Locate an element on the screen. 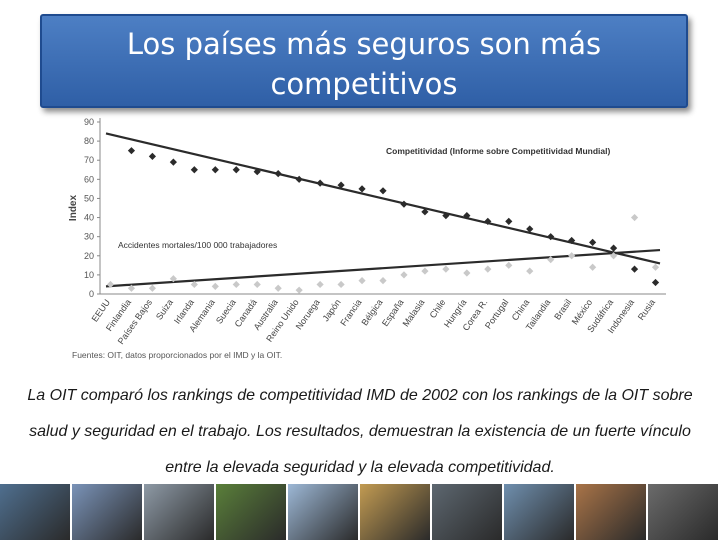 This screenshot has width=720, height=540. x-tick-label: Suiza is located at coordinates (164, 309).